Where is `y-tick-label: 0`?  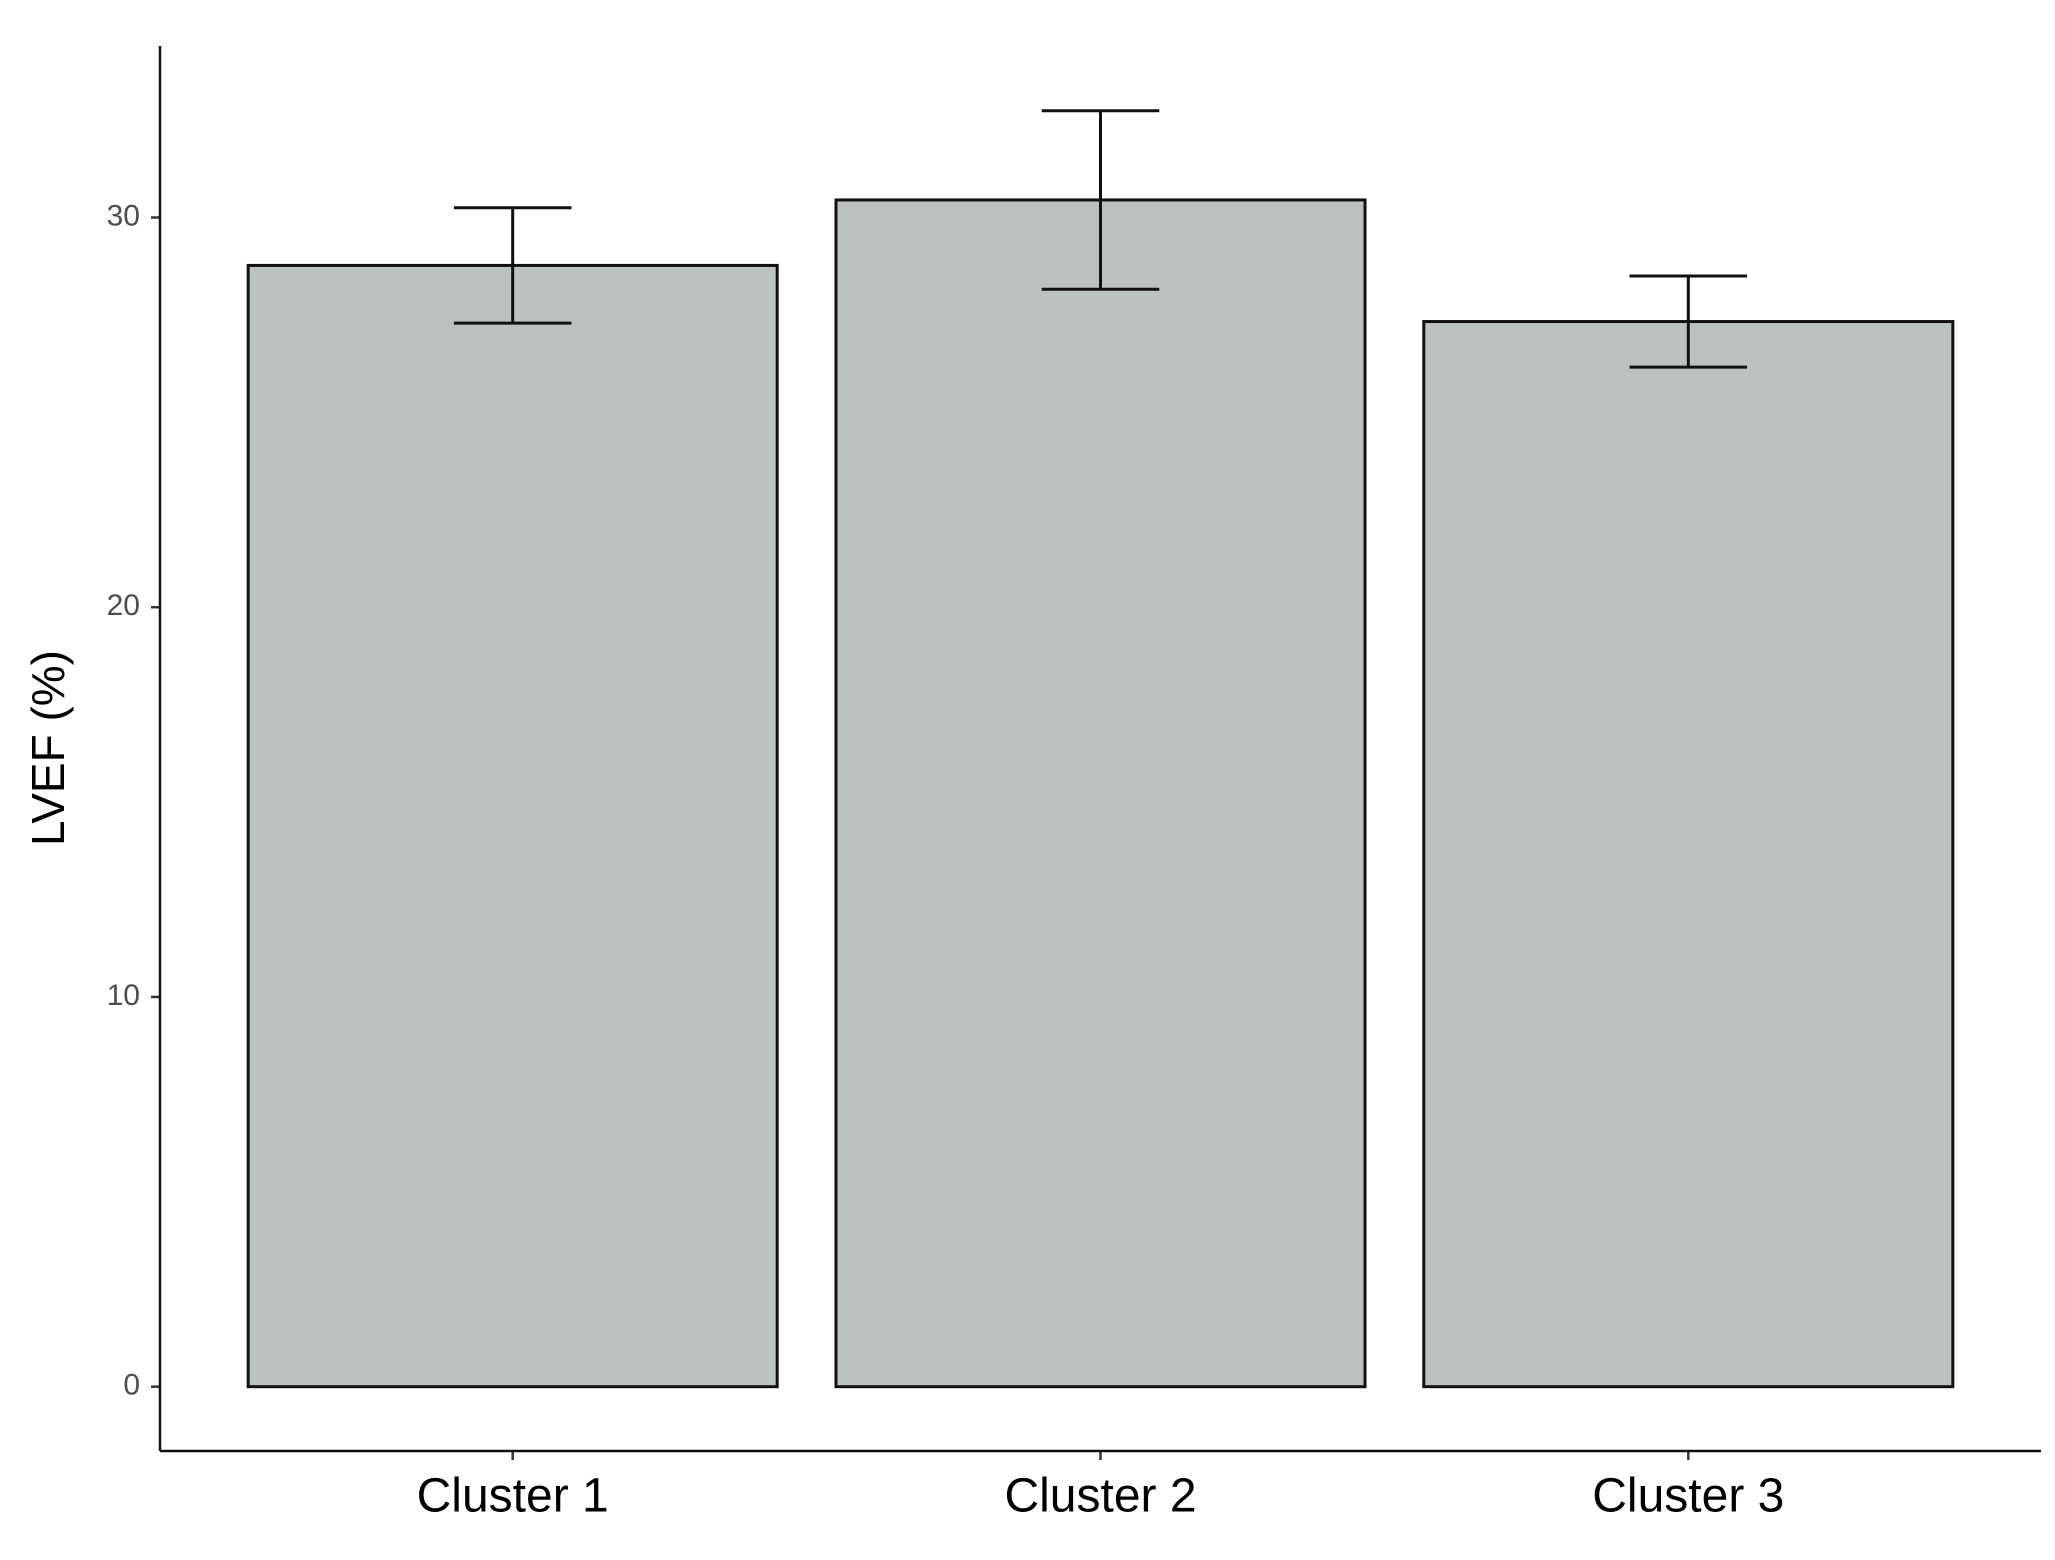 y-tick-label: 0 is located at coordinates (131, 1385).